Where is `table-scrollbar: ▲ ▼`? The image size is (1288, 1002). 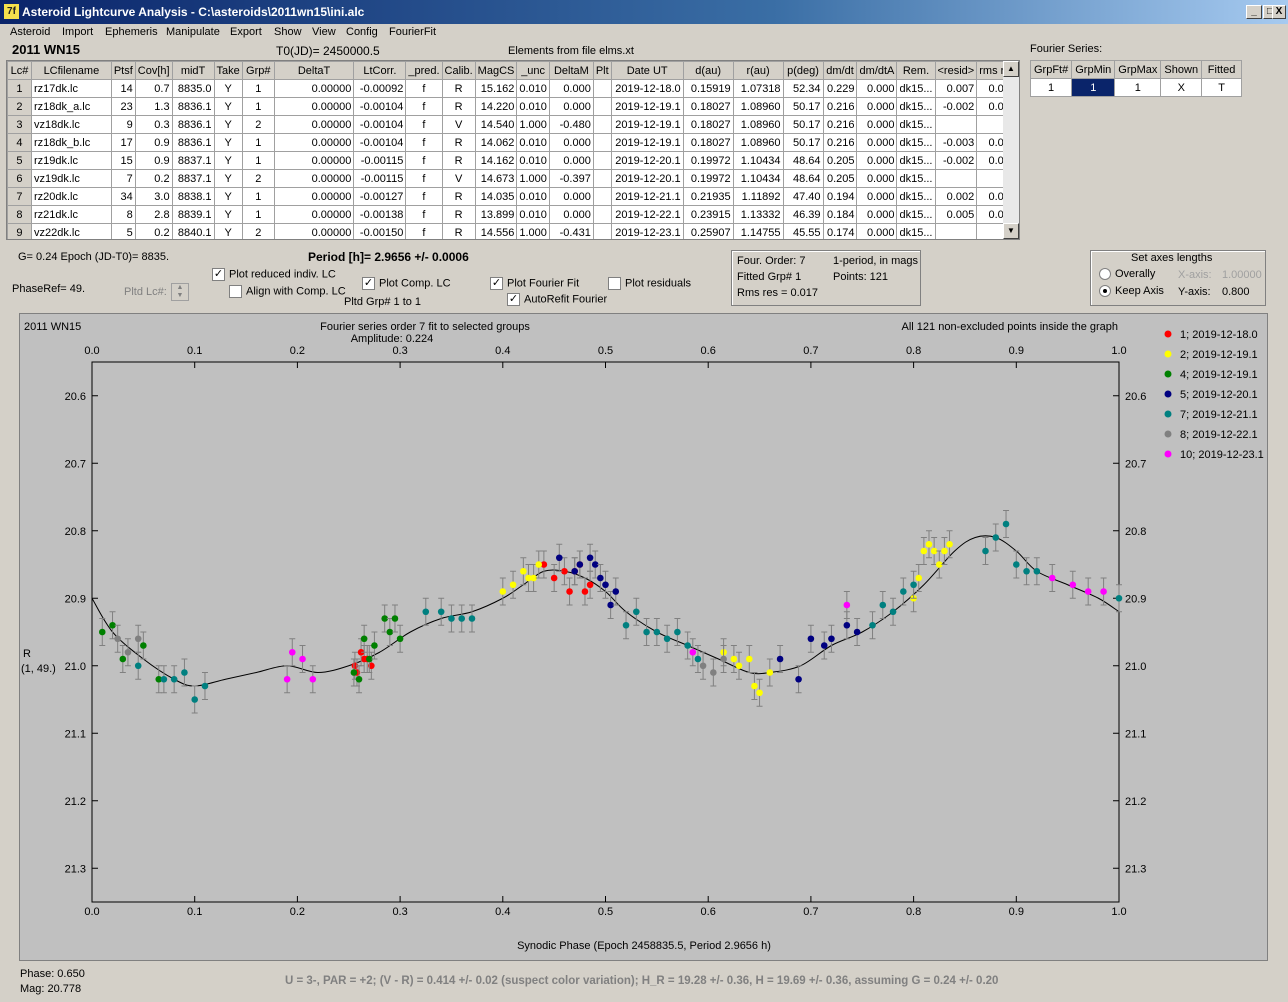
table-scrollbar: ▲ ▼ is located at coordinates (1011, 150).